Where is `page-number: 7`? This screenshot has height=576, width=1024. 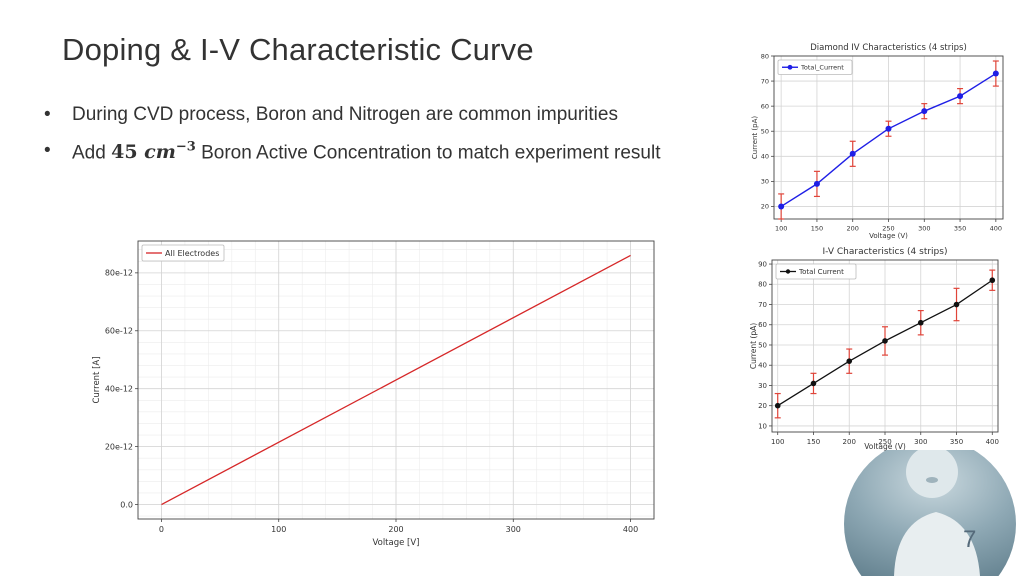 page-number: 7 is located at coordinates (970, 539).